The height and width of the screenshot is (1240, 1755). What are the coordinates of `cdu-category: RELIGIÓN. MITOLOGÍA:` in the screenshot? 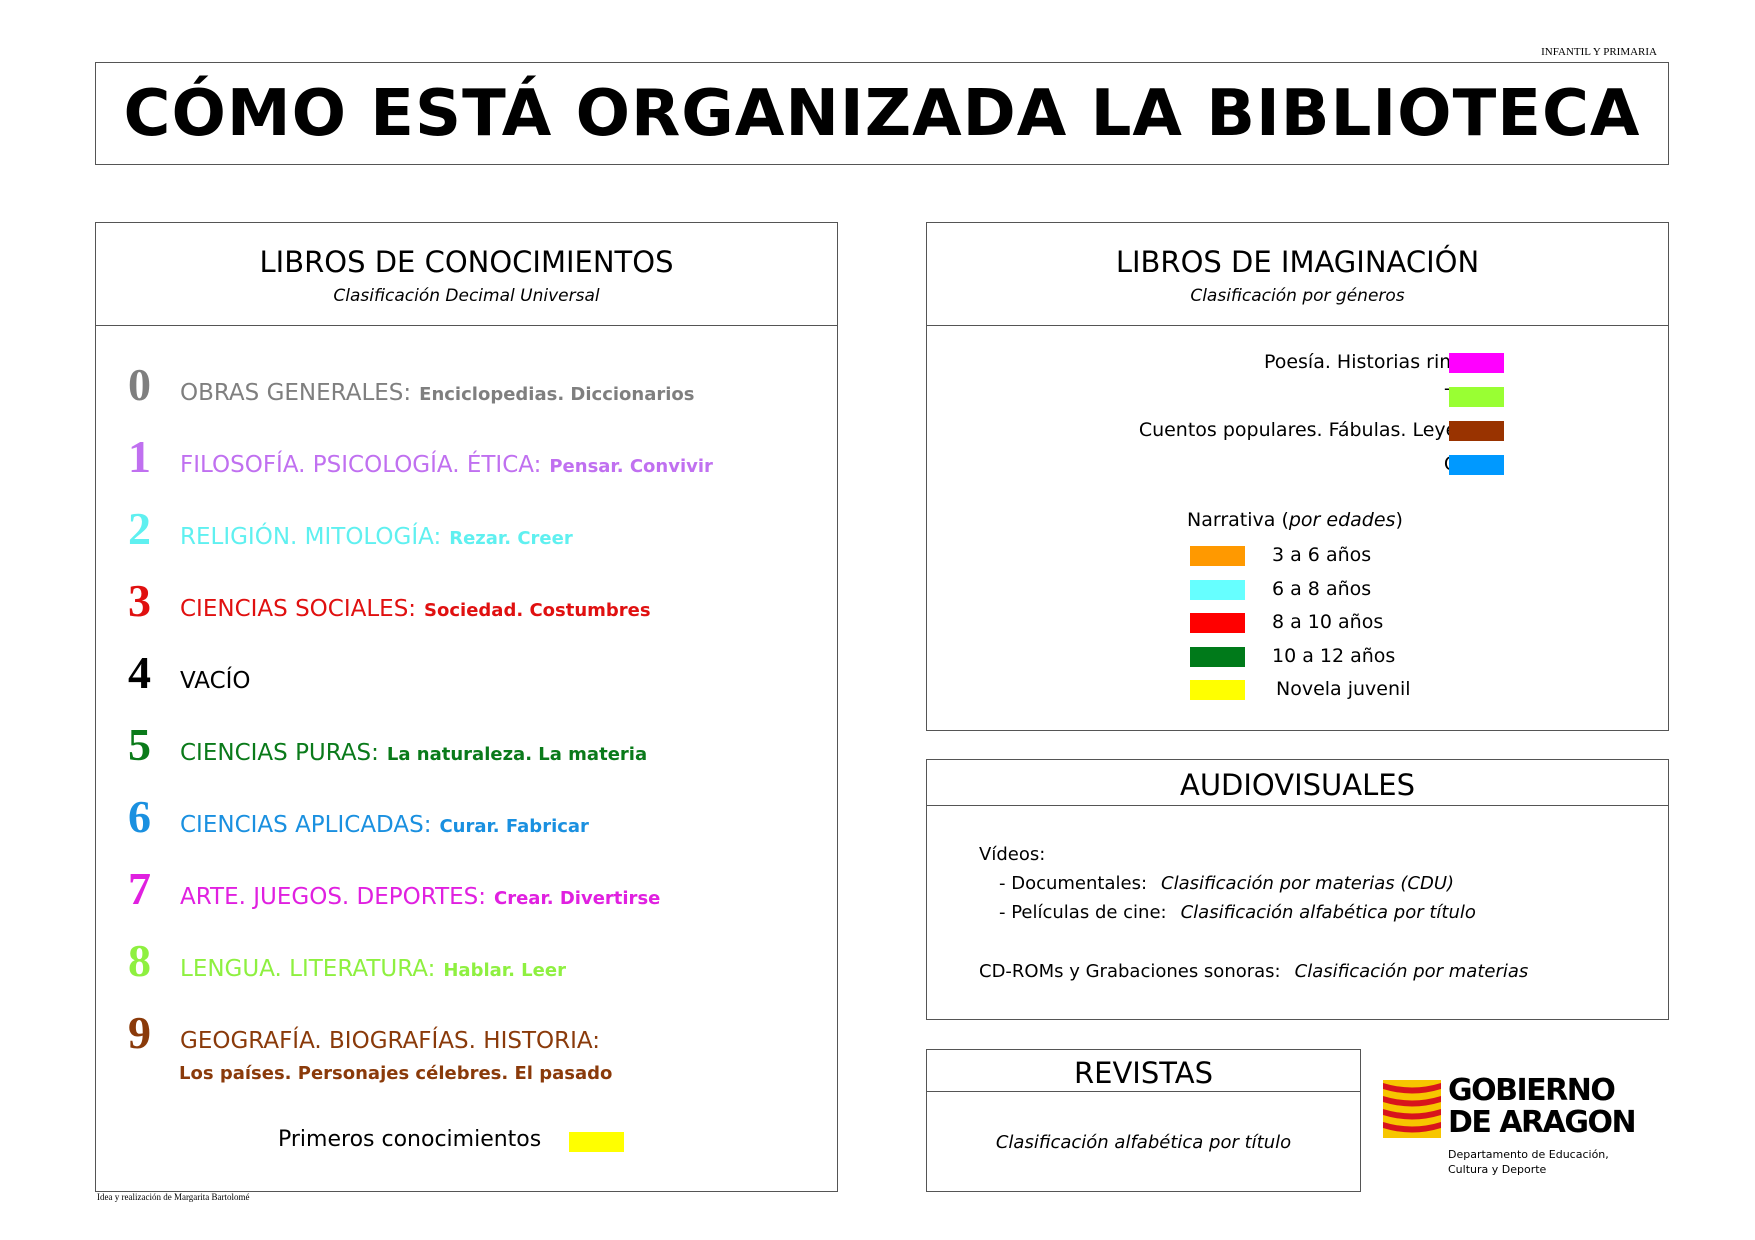 It's located at (311, 537).